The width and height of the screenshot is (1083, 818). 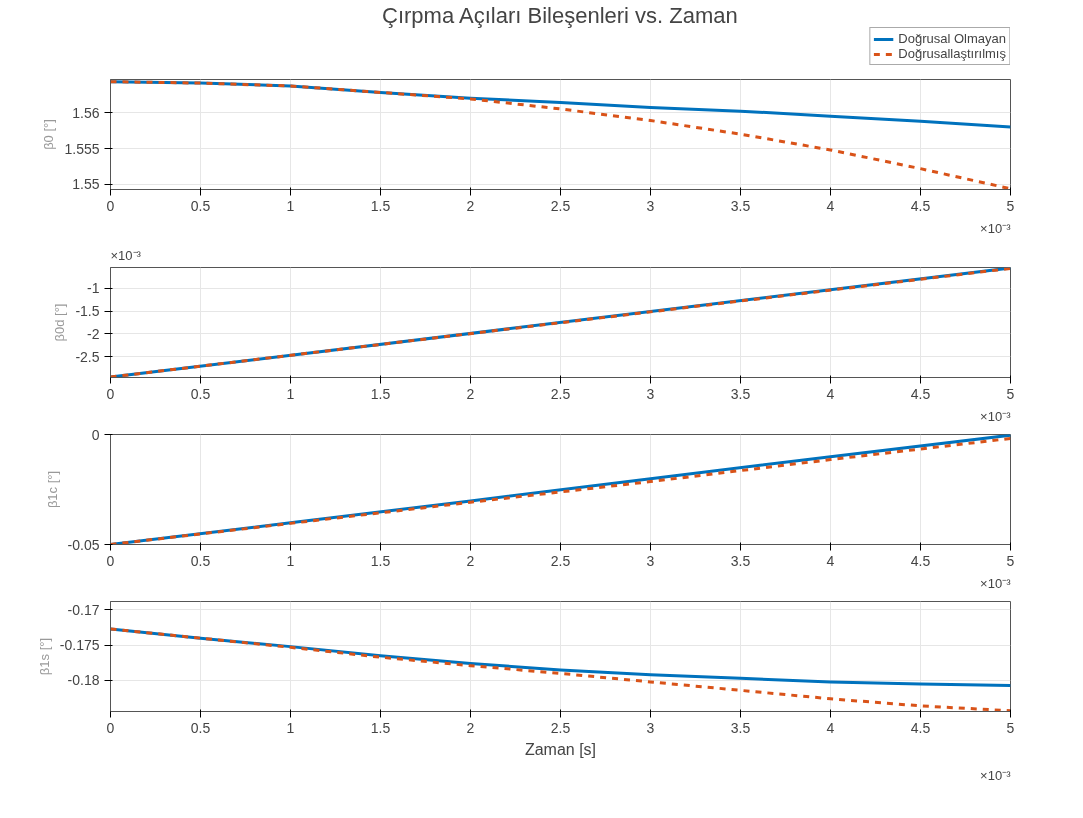 I want to click on x-axis-title: Zaman [s], so click(x=560, y=749).